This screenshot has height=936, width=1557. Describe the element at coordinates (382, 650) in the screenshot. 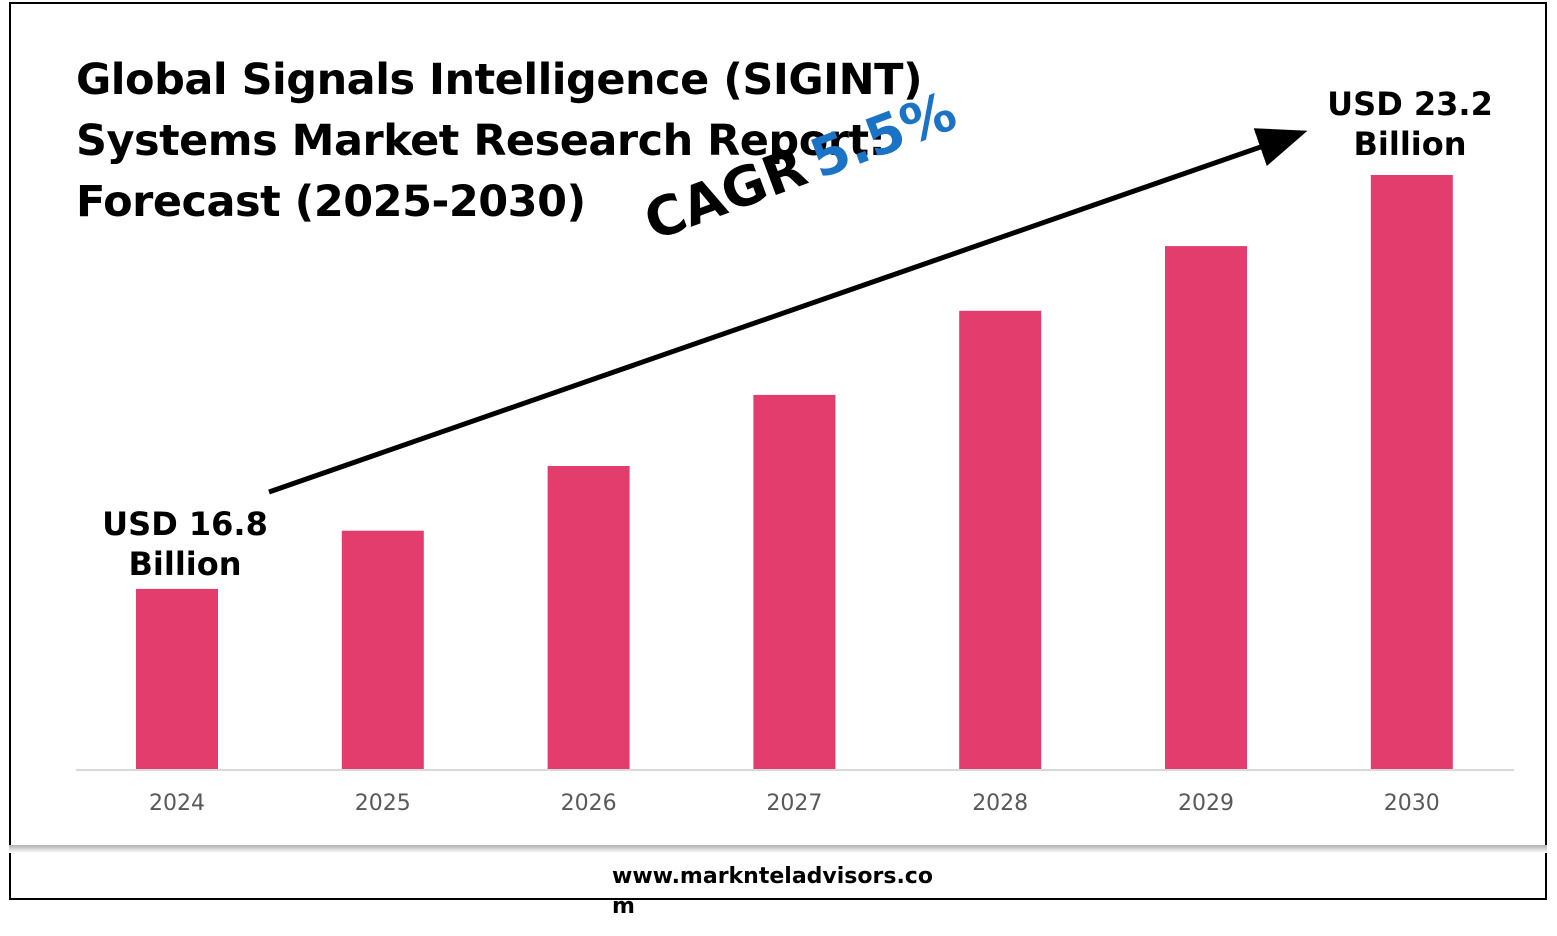

I see `bar-2025` at that location.